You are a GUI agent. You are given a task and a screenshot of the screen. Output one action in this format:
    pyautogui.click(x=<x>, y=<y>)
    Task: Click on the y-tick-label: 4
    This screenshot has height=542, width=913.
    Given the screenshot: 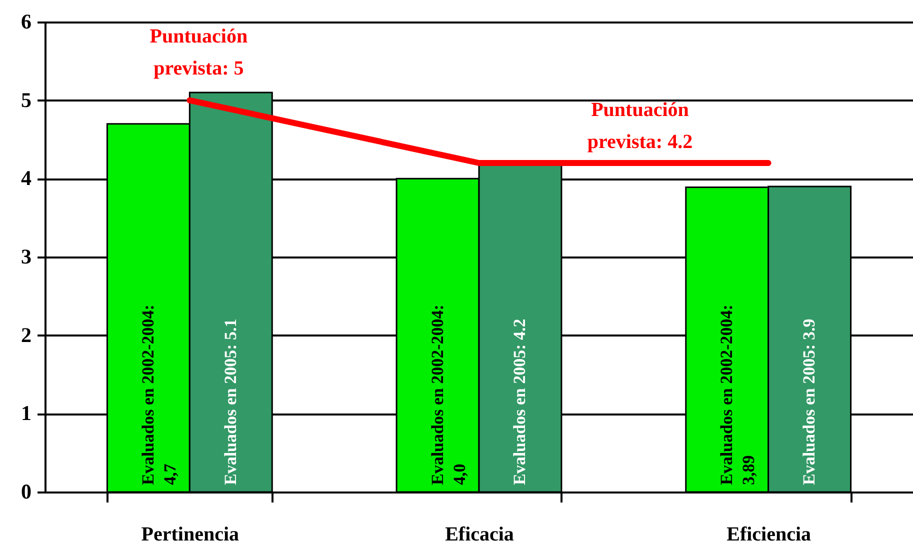 What is the action you would take?
    pyautogui.click(x=26, y=178)
    